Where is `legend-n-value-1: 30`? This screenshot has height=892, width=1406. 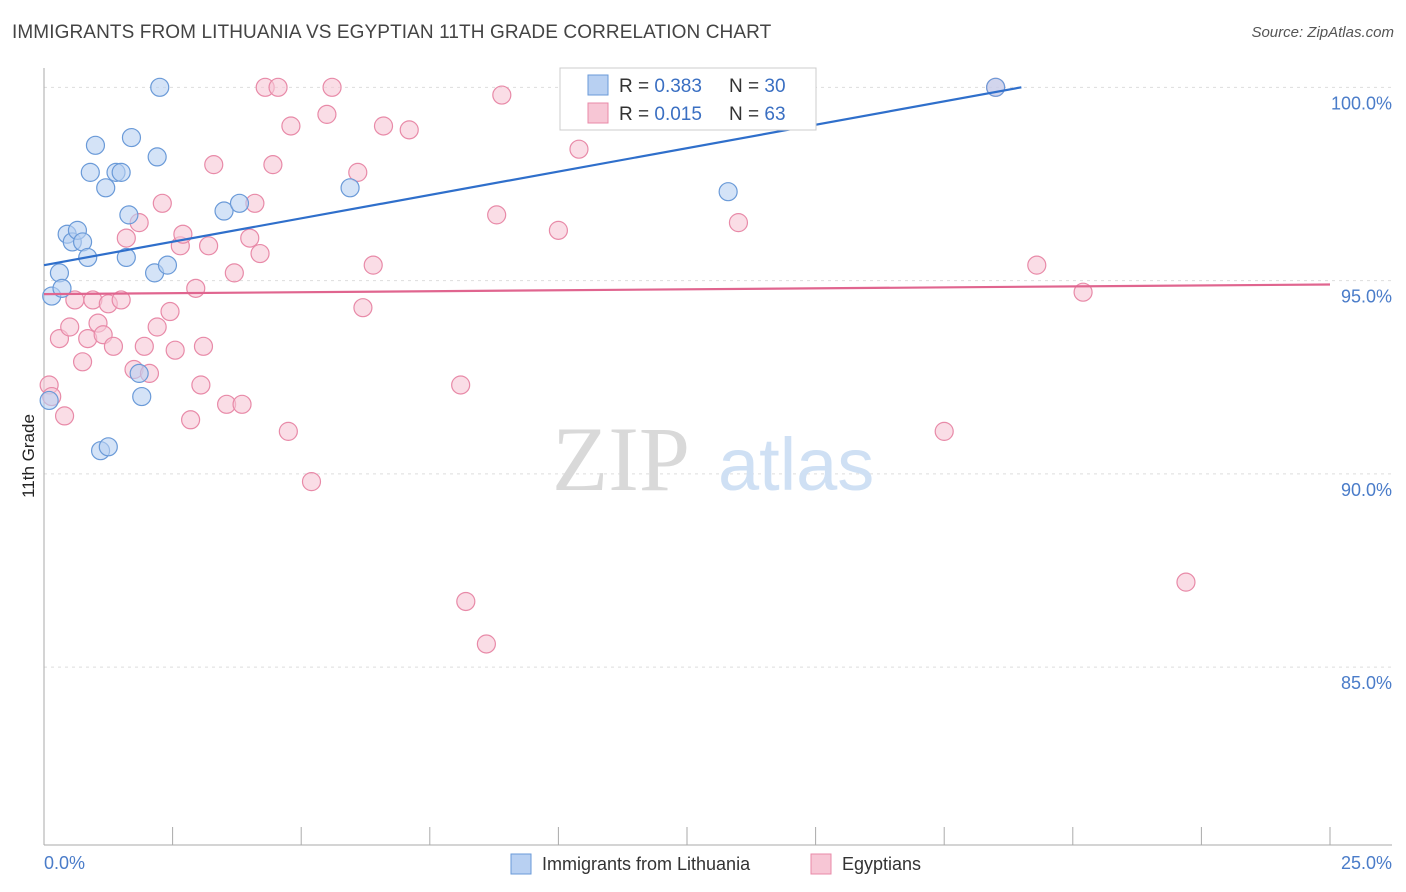
legend-n-value-1: 30 is located at coordinates (774, 86).